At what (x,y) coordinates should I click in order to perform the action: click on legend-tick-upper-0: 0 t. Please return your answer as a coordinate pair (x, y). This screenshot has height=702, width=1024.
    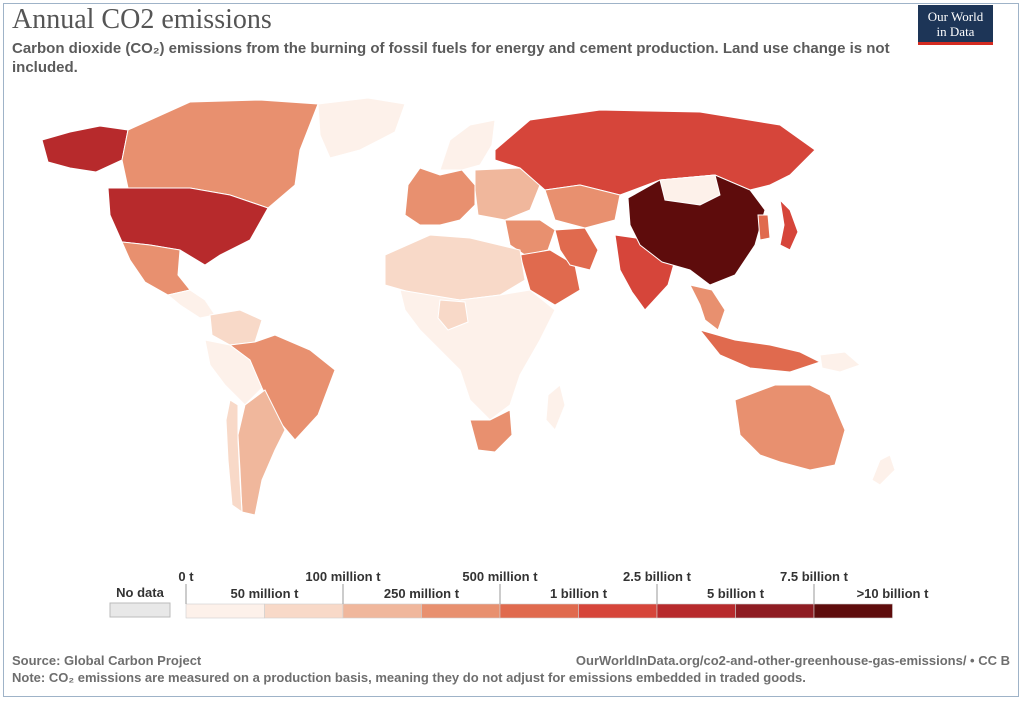
    Looking at the image, I should click on (186, 576).